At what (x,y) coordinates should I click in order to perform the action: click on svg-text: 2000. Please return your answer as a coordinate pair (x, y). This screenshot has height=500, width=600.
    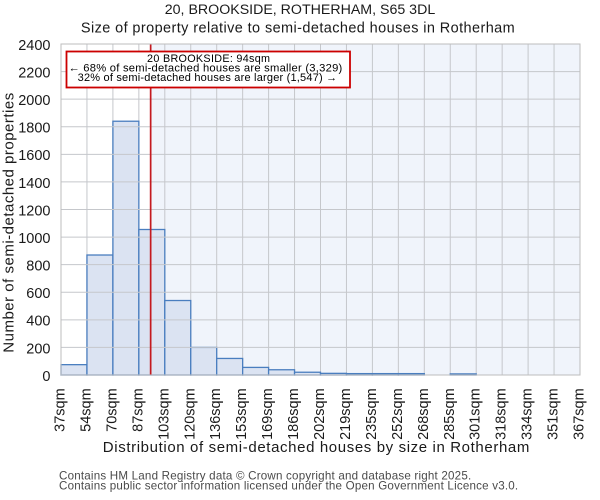
    Looking at the image, I should click on (34, 101).